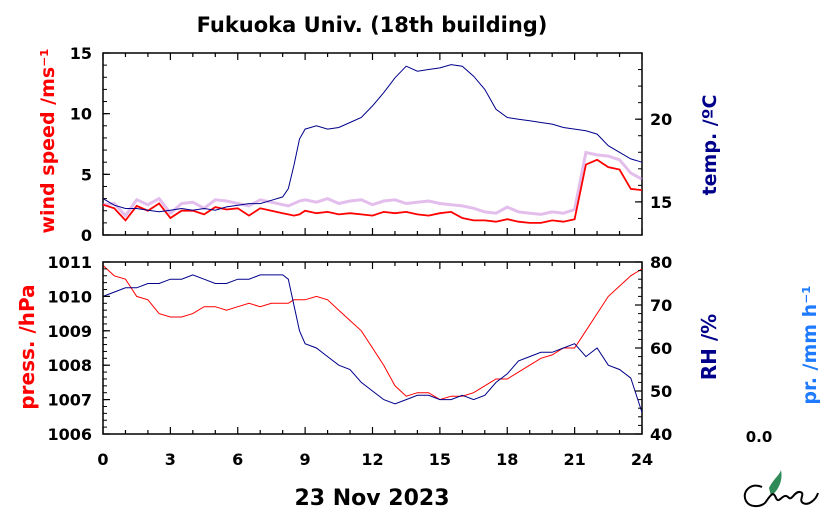  What do you see at coordinates (69, 262) in the screenshot?
I see `bottom-ytick-left-label: 1011` at bounding box center [69, 262].